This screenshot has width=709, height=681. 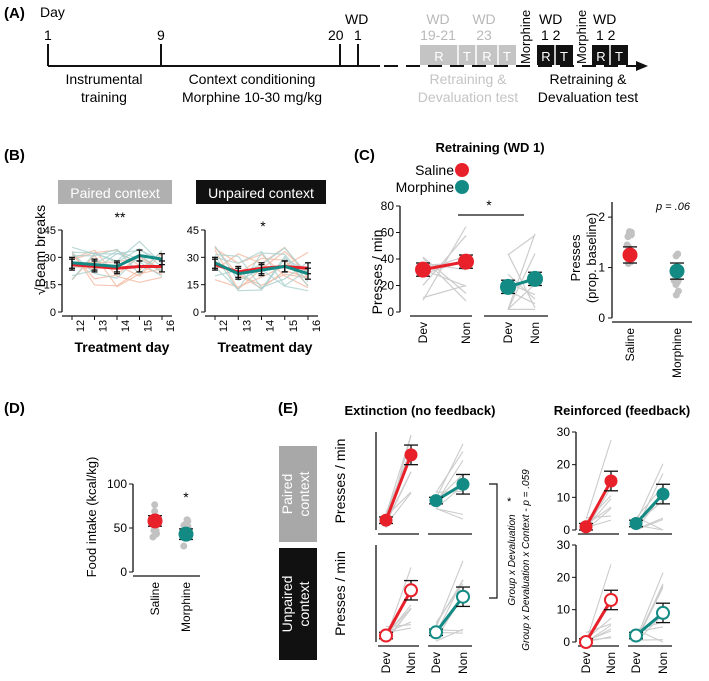 I want to click on phase1b-label: training, so click(x=104, y=97).